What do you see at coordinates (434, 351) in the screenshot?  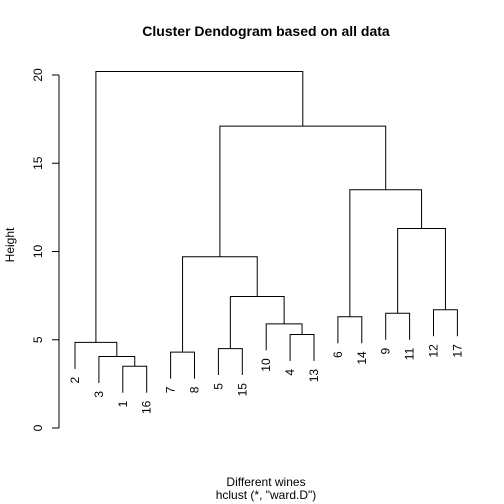 I see `leaf-label-12: 12` at bounding box center [434, 351].